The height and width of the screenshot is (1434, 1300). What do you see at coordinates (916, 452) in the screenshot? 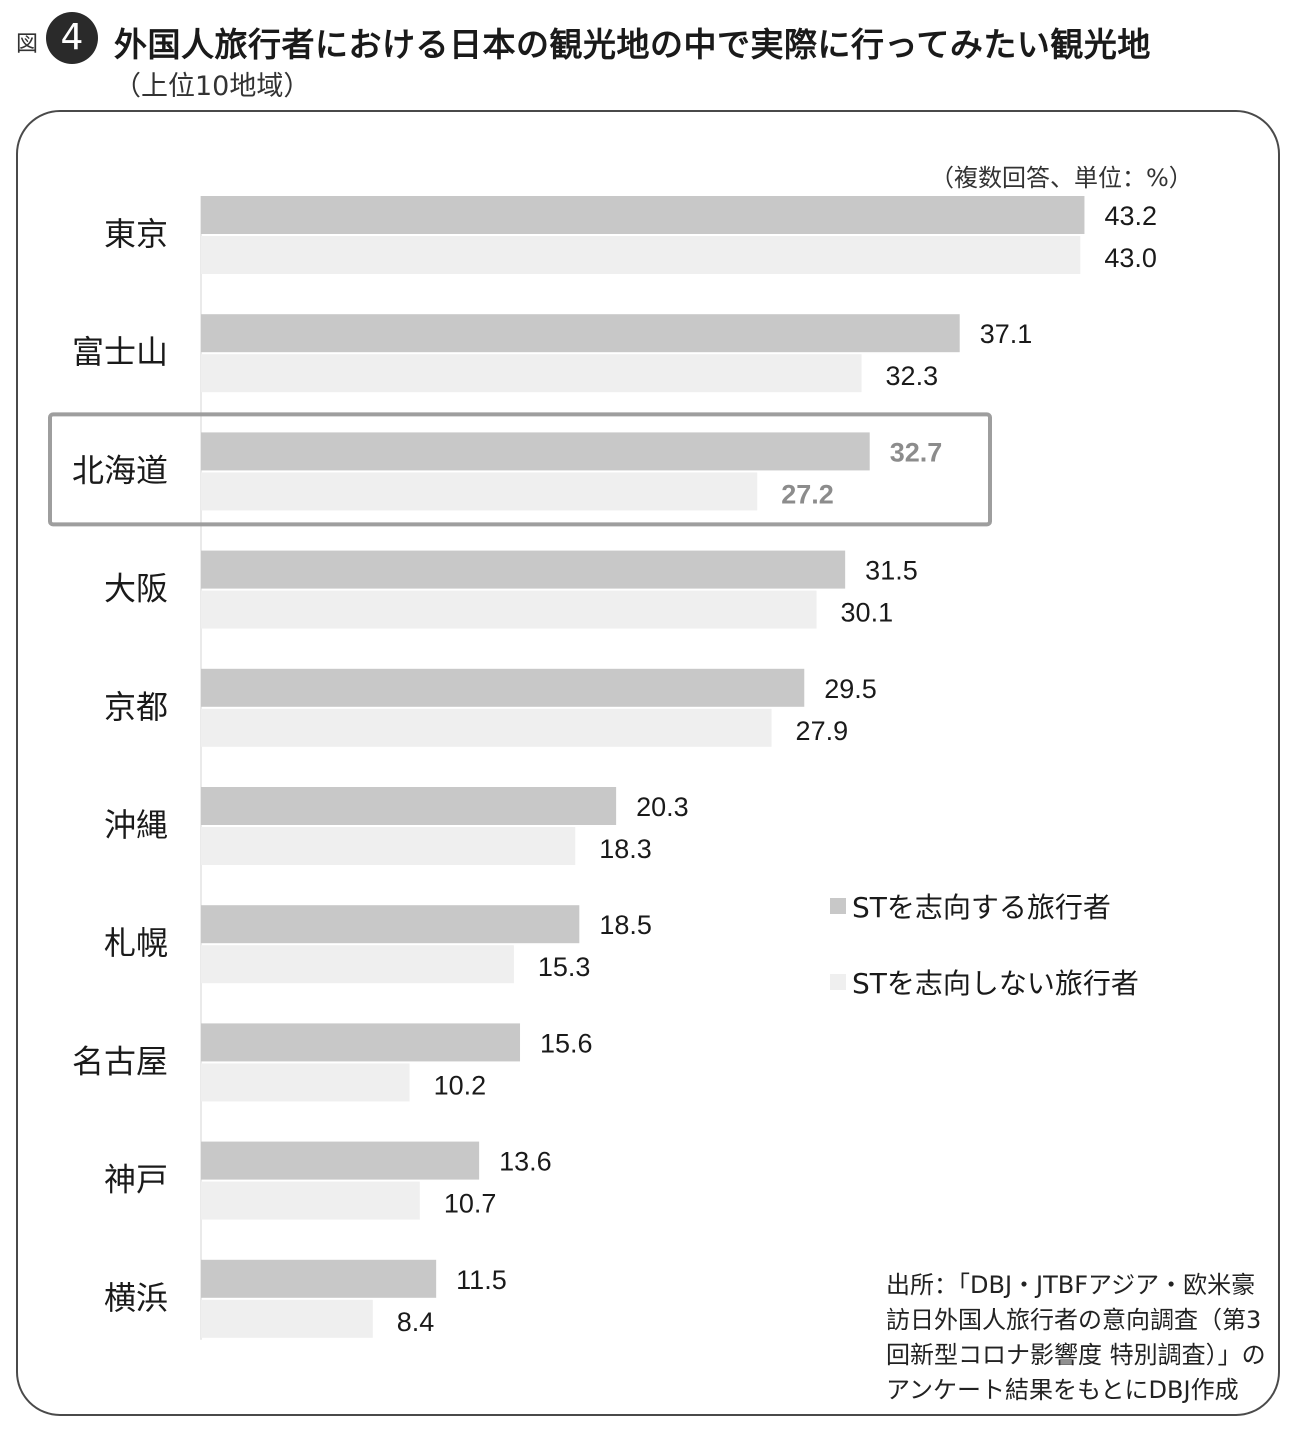
I see `value-label-st-oriented-hokkaido: 32.7` at bounding box center [916, 452].